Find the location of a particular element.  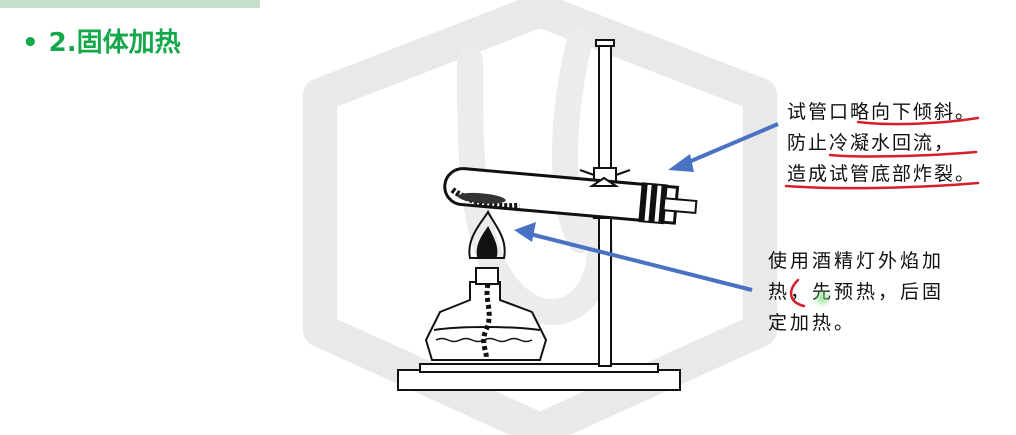

tube-note-line-1: 试管口略向下倾斜。 is located at coordinates (882, 112).